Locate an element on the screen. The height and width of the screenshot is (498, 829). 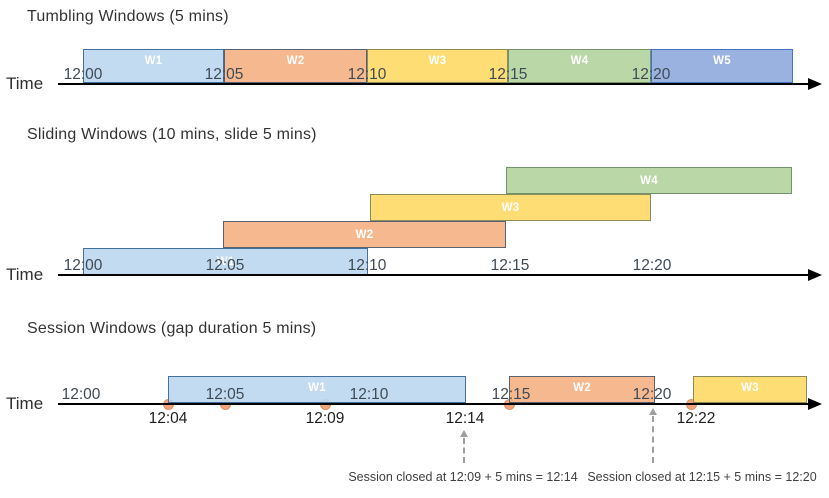
annotation-caption: Session closed at 12:15 + 5 mins = 12:20 is located at coordinates (702, 477).